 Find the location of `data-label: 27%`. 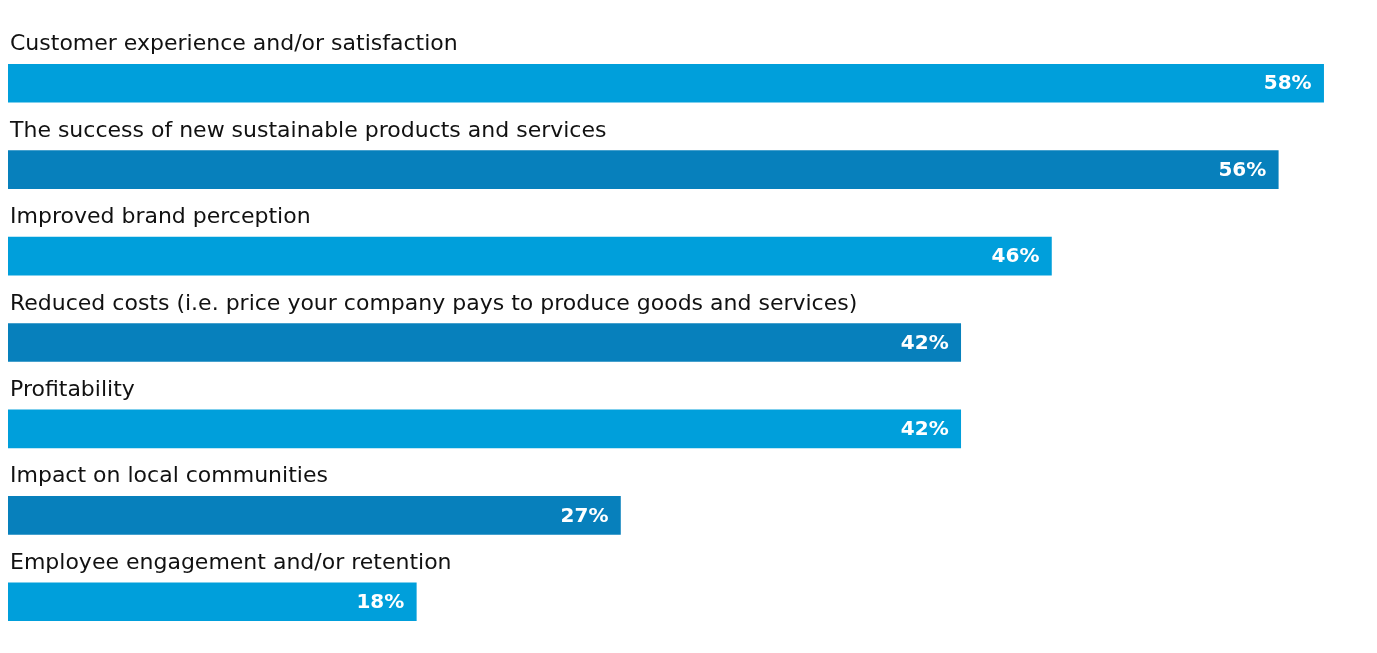

data-label: 27% is located at coordinates (584, 514).